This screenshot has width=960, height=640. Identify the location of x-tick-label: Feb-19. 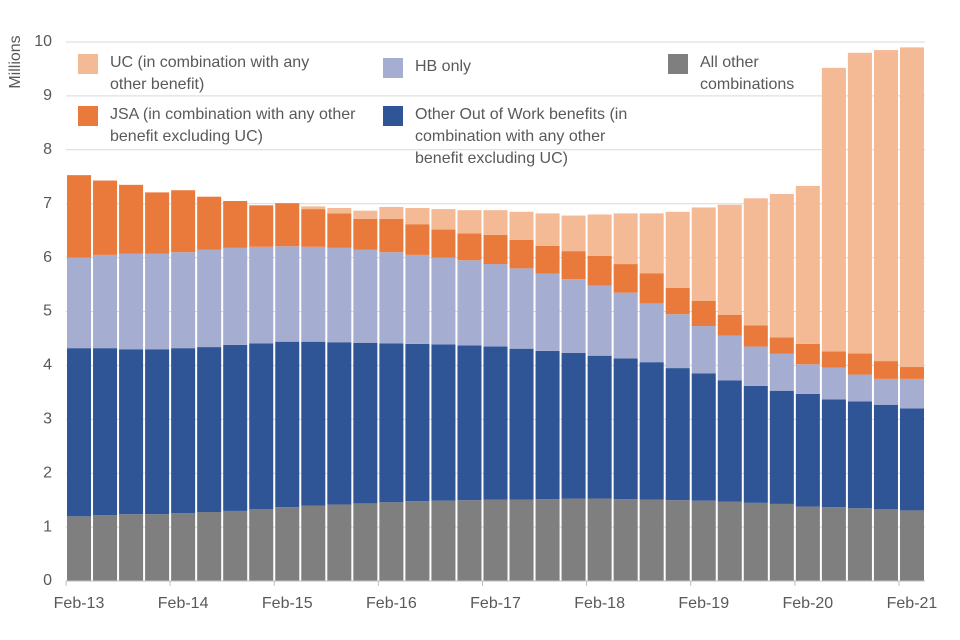
(703, 603).